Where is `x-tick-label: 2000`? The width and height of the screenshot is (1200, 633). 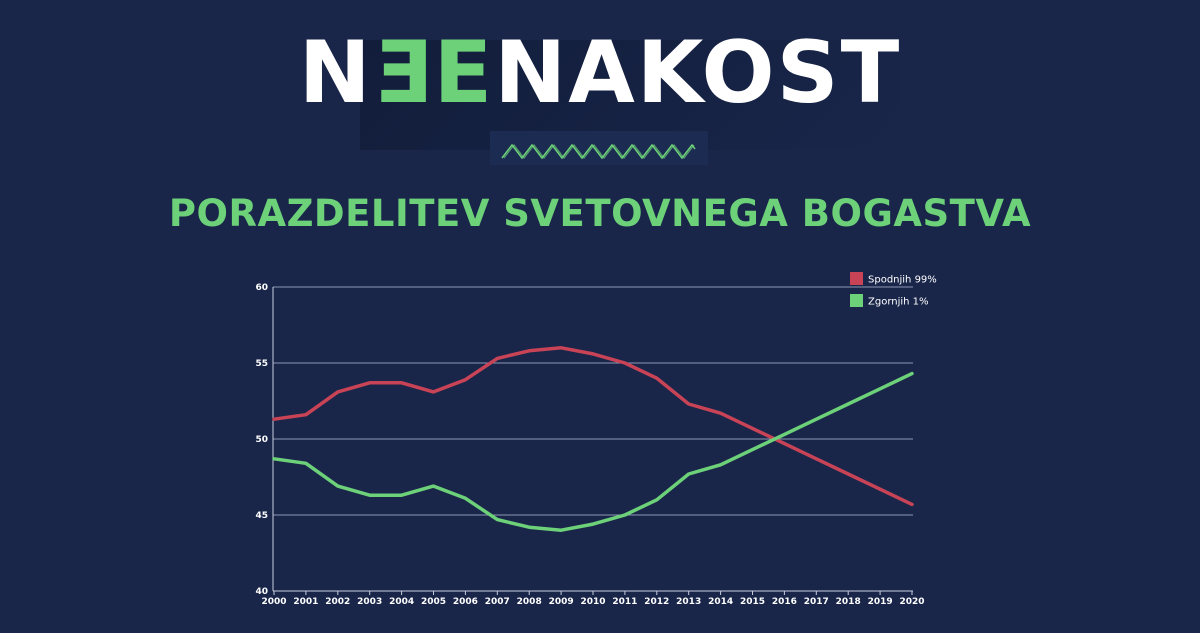 x-tick-label: 2000 is located at coordinates (273, 602).